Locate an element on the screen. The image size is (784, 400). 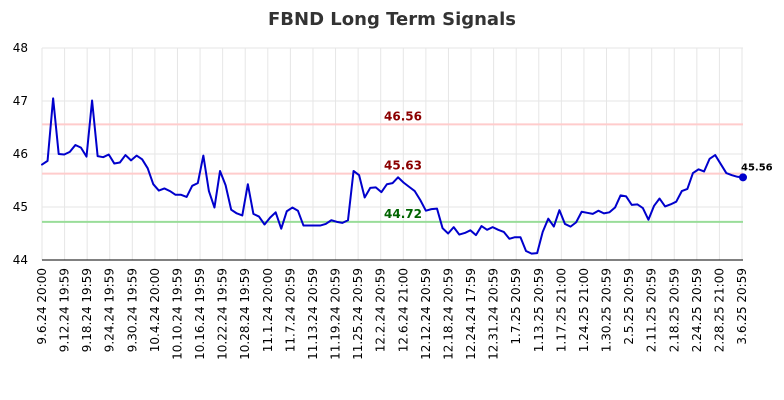
y-tick-label: 46 is located at coordinates (20, 154).